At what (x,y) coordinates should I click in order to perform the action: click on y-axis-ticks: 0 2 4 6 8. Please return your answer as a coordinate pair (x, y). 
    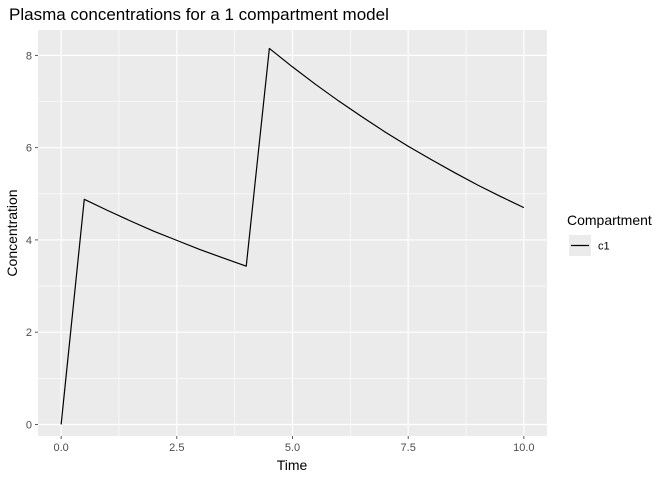
    Looking at the image, I should click on (32, 240).